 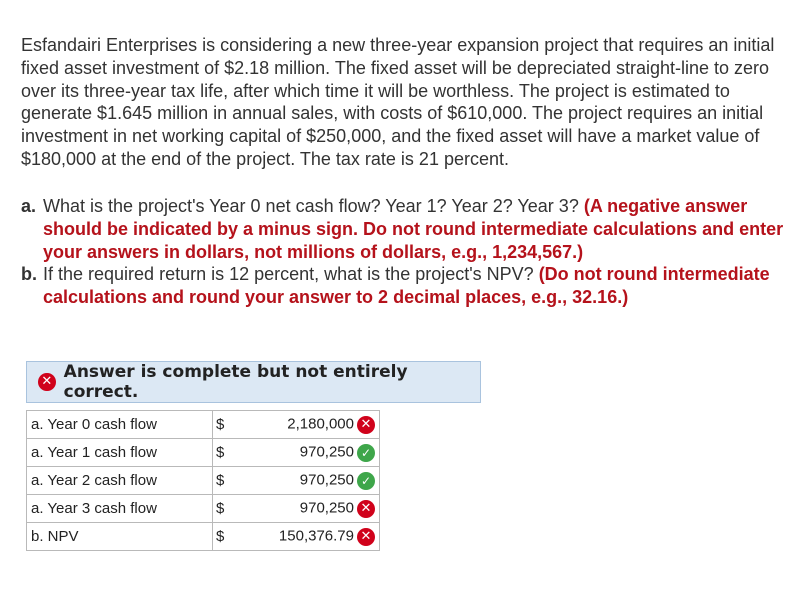 I want to click on table-row: a. Year 2 cash flow $ 970,250 ✓, so click(x=203, y=480).